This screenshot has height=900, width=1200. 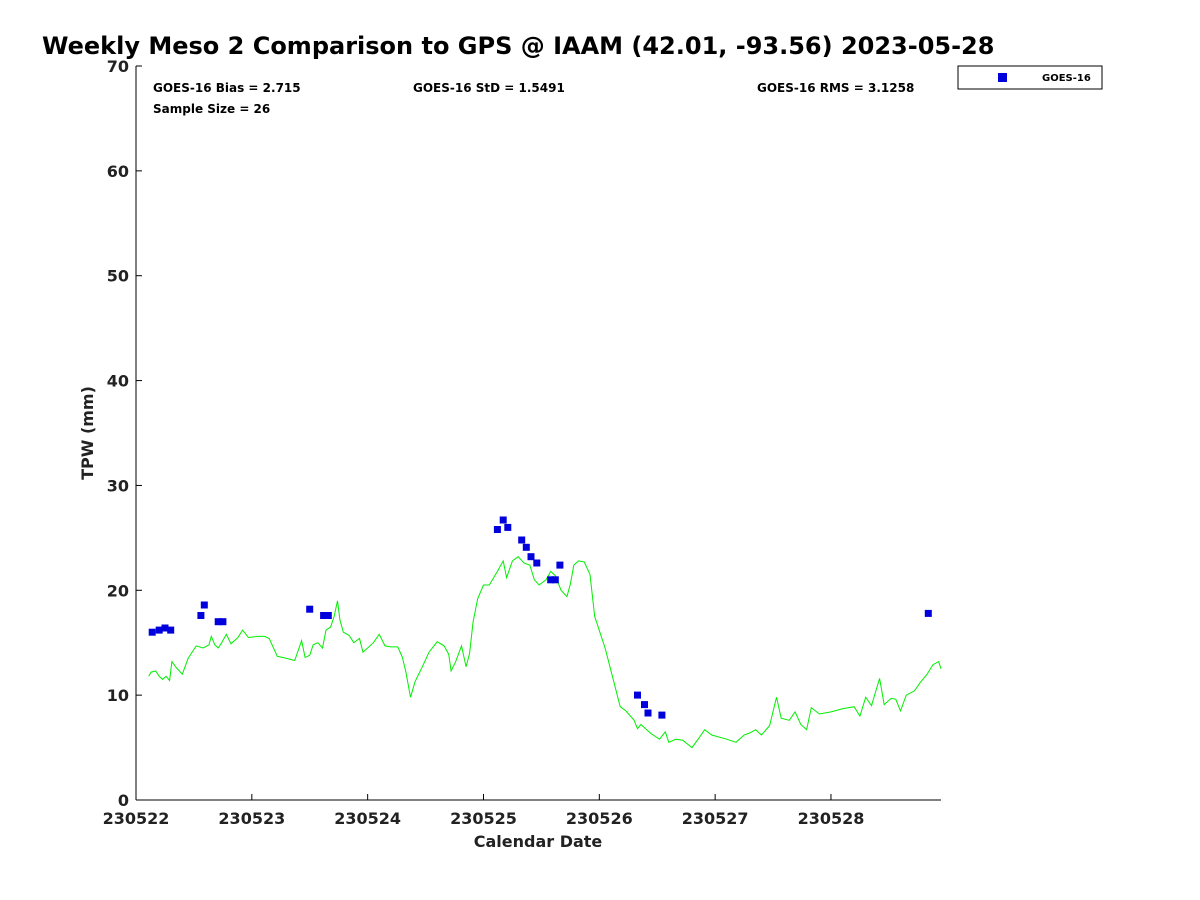 I want to click on y-tick-label: 0, so click(x=123, y=800).